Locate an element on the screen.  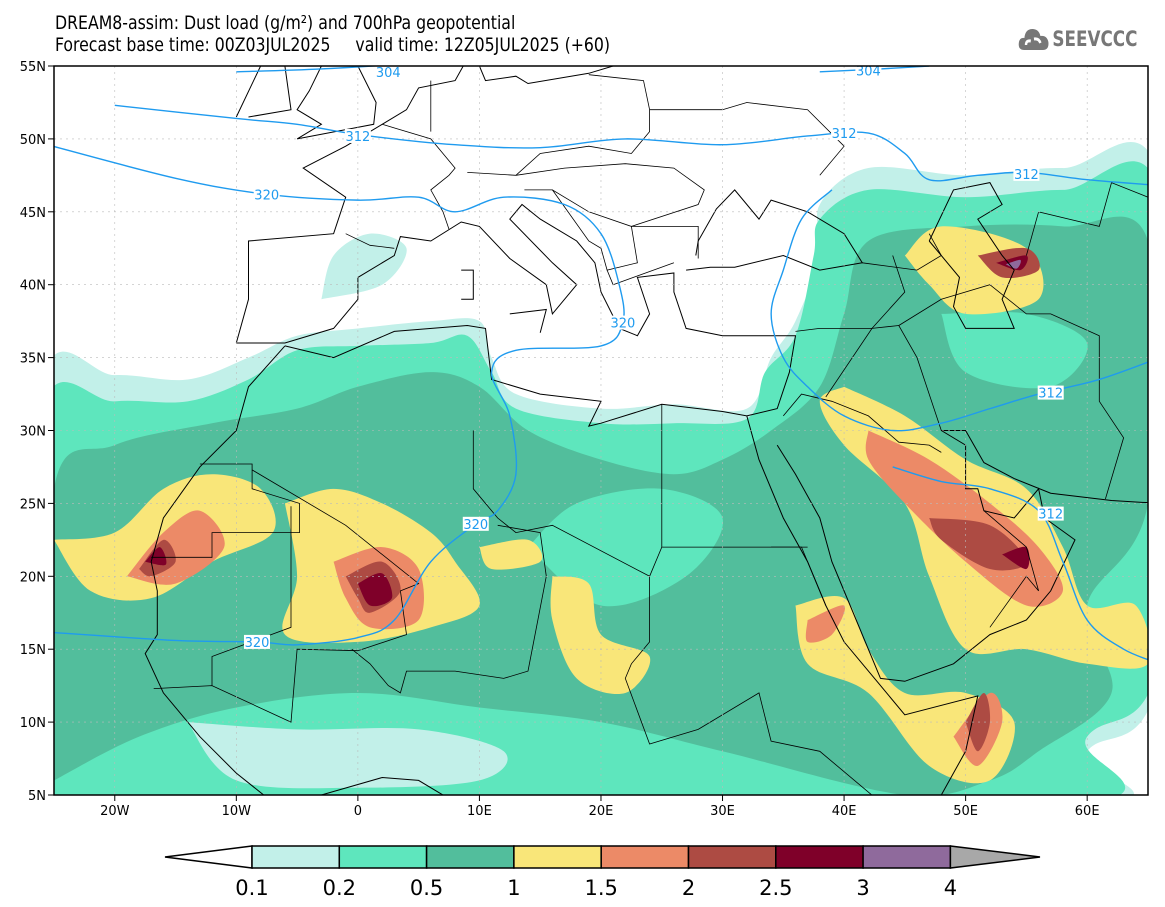
lat-label: 30N is located at coordinates (33, 432).